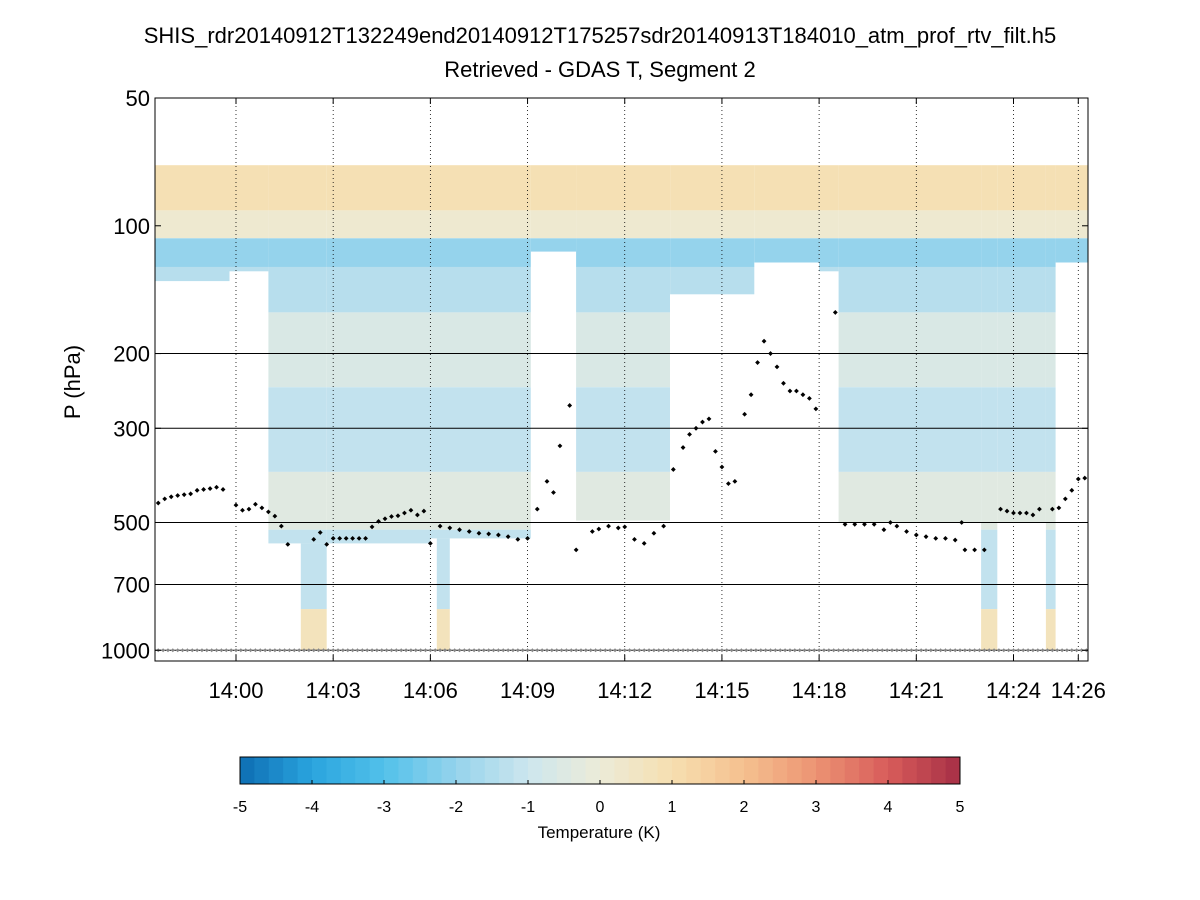  What do you see at coordinates (312, 807) in the screenshot?
I see `colorbar-tick-label: -4` at bounding box center [312, 807].